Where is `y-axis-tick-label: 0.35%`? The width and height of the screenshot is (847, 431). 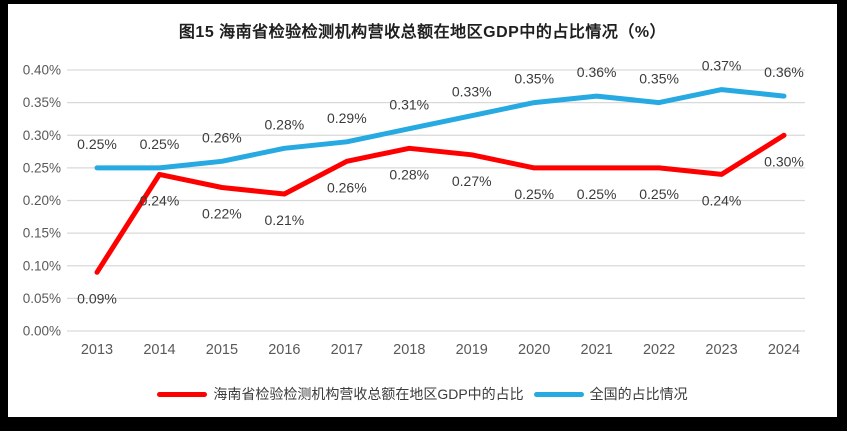
y-axis-tick-label: 0.35% is located at coordinates (42, 102).